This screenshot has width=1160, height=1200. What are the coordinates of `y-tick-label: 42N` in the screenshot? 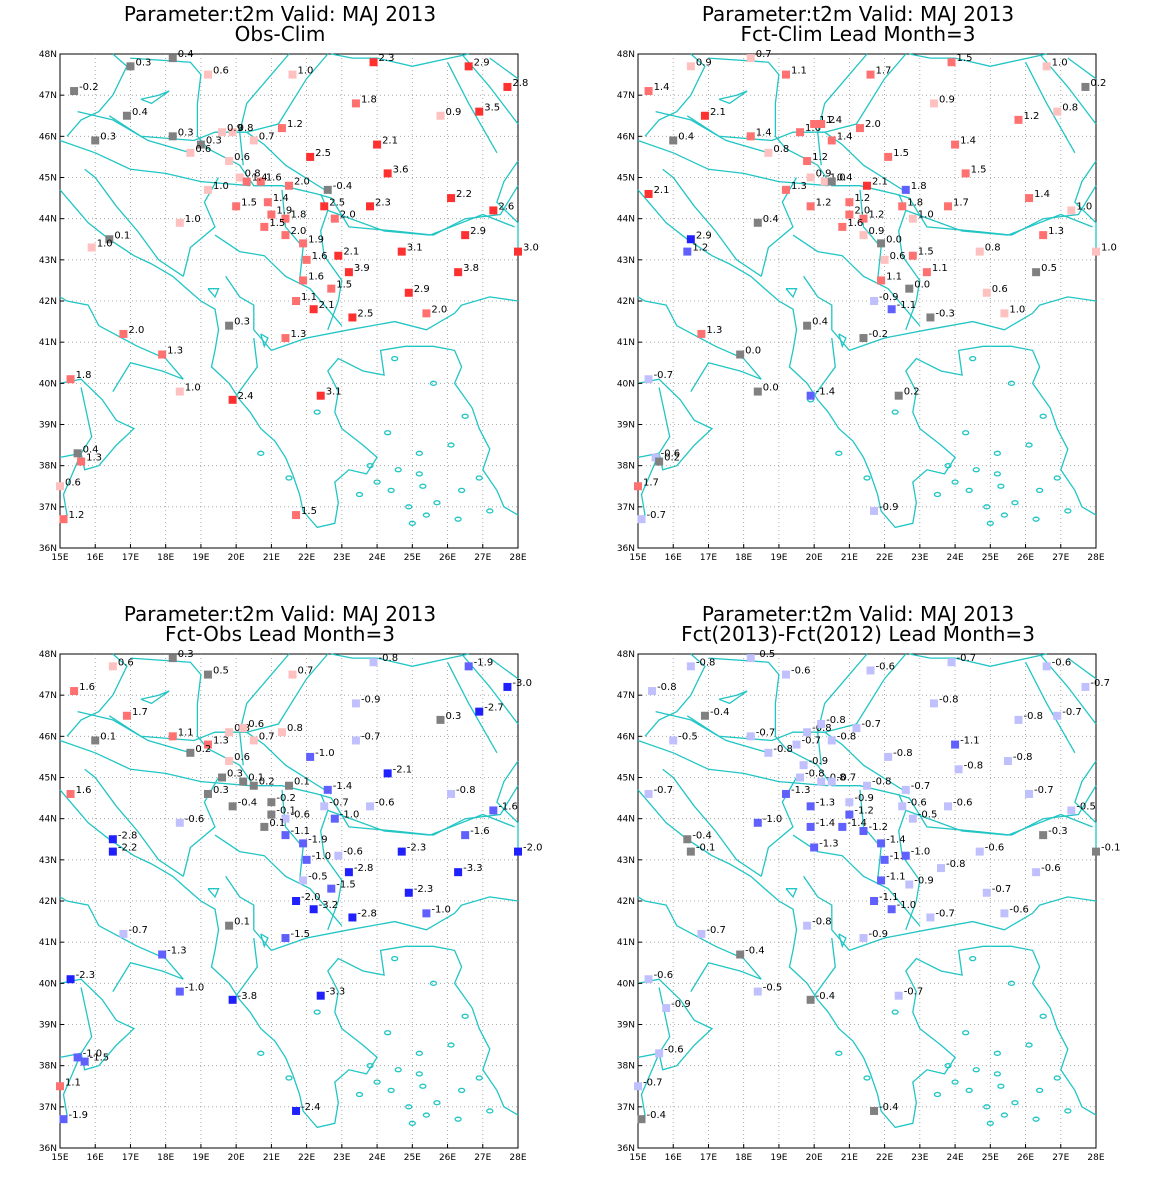 It's located at (48, 902).